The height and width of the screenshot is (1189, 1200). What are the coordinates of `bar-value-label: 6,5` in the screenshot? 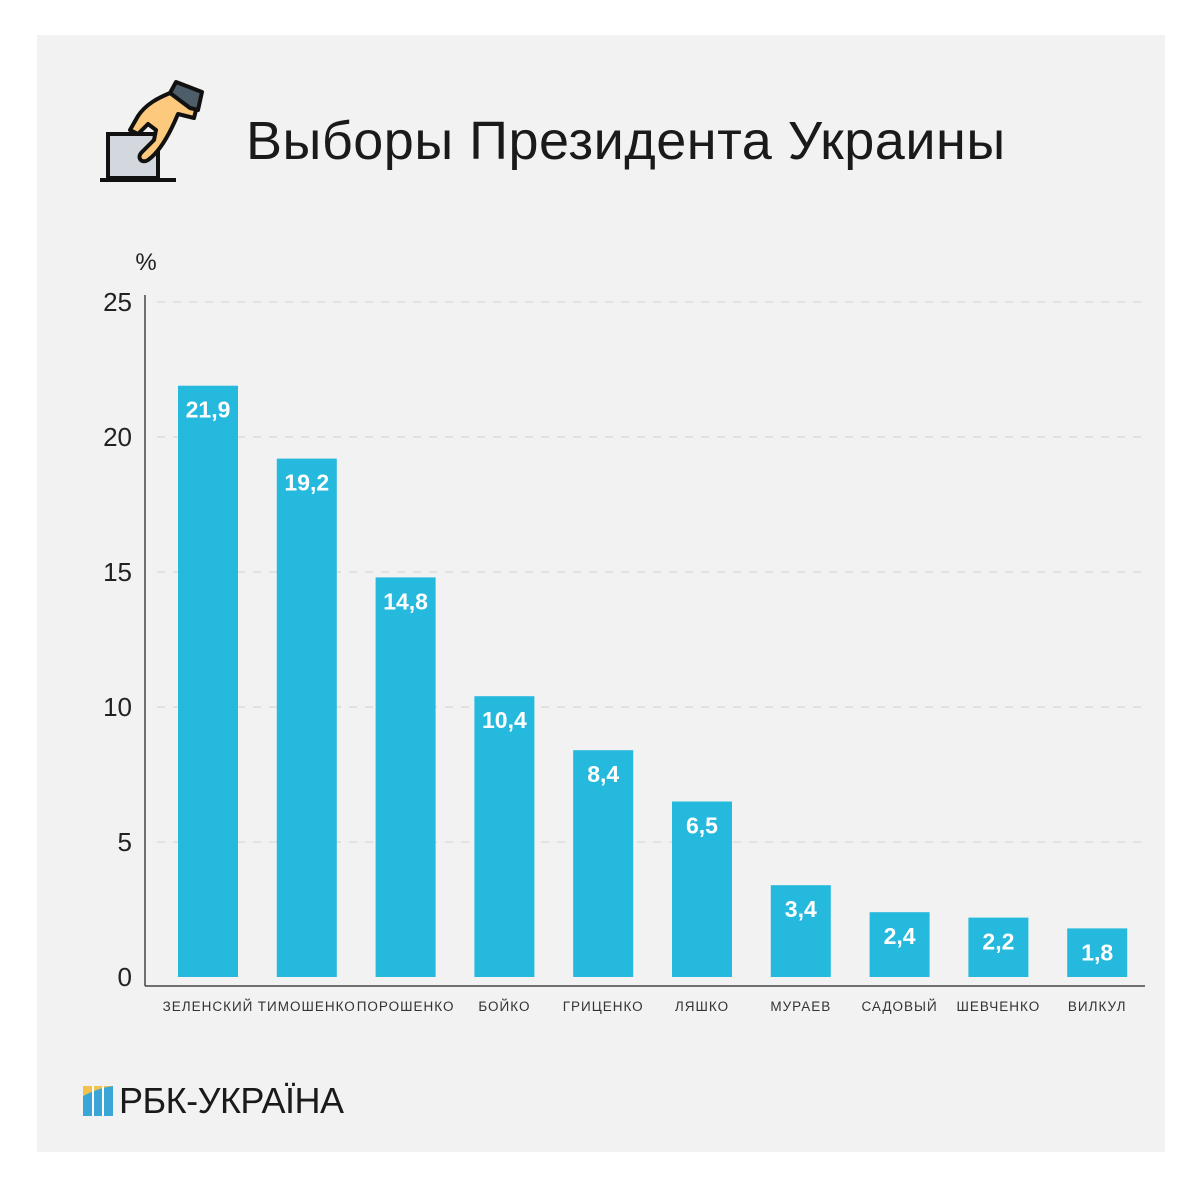 It's located at (702, 826).